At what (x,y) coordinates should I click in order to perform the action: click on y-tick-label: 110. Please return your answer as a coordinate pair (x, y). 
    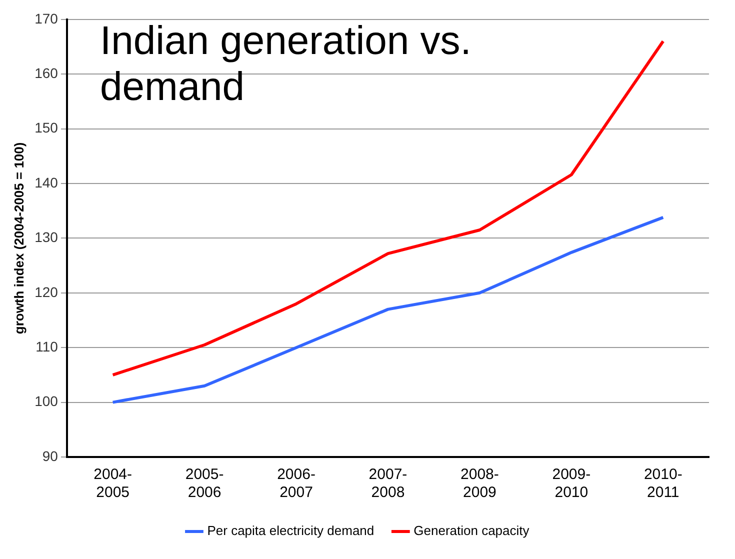
    Looking at the image, I should click on (47, 346).